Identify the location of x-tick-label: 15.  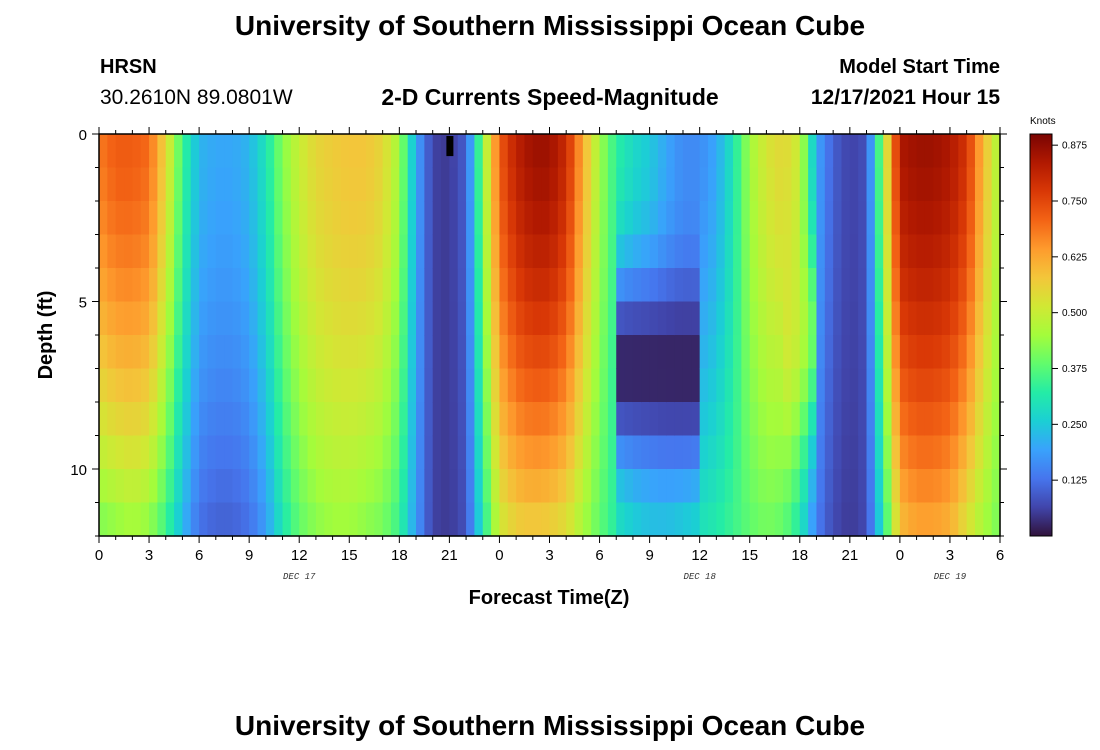
(349, 555).